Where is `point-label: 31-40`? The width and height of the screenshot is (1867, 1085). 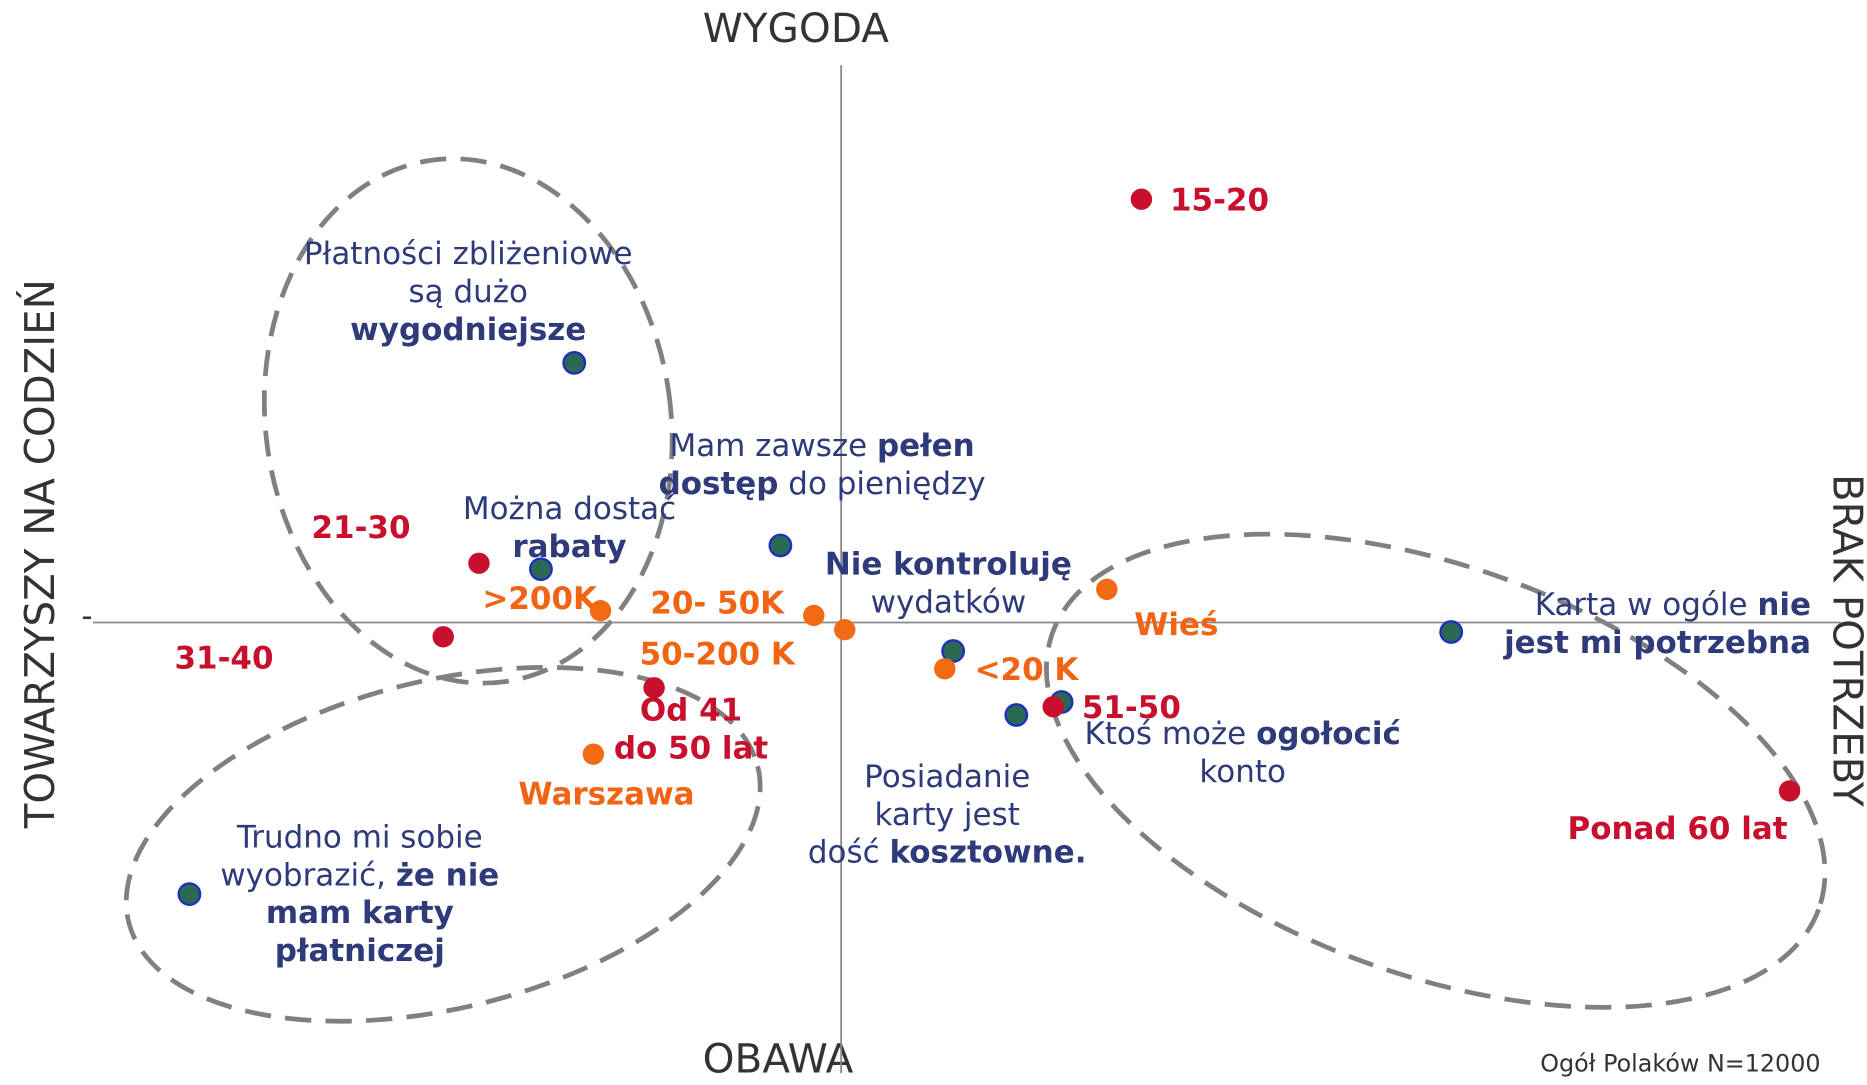 point-label: 31-40 is located at coordinates (223, 658).